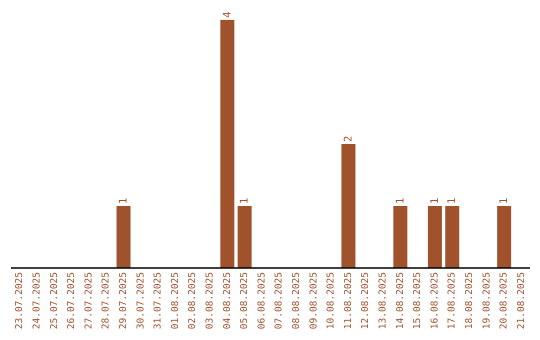 The image size is (540, 340). I want to click on x-tick-label: 28.07.2025, so click(106, 301).